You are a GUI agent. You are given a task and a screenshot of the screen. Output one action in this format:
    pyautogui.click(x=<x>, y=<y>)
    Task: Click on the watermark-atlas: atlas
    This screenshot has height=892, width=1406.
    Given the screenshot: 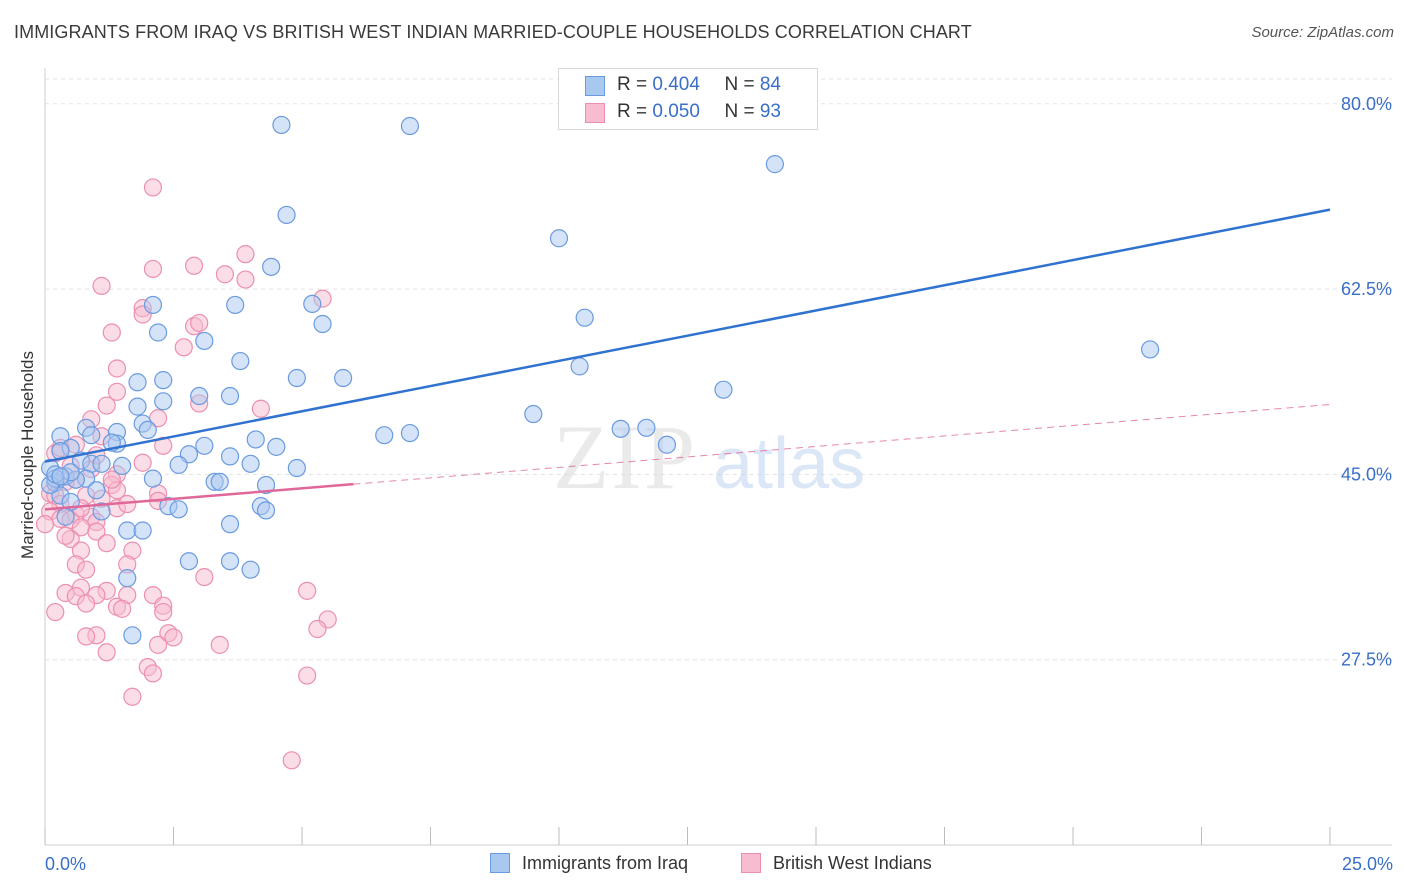 What is the action you would take?
    pyautogui.click(x=789, y=464)
    